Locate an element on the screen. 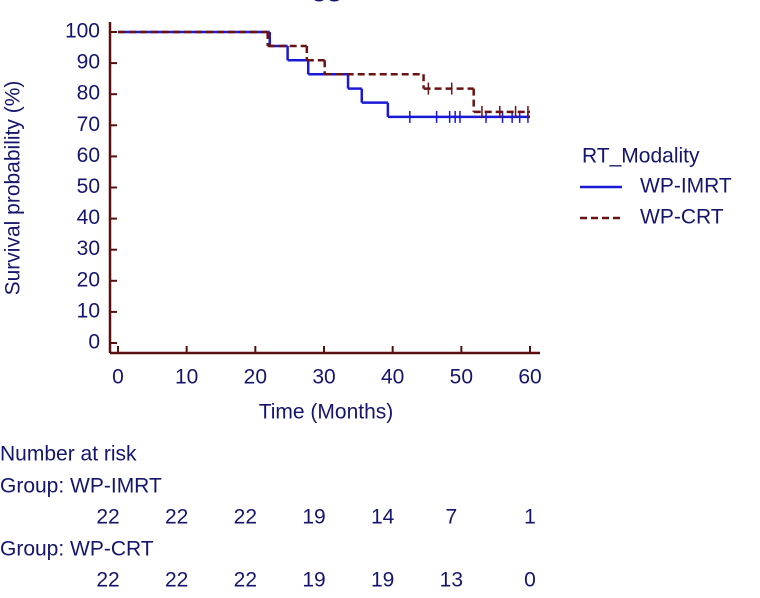 This screenshot has width=760, height=598. x-tick-label: 10 is located at coordinates (186, 377).